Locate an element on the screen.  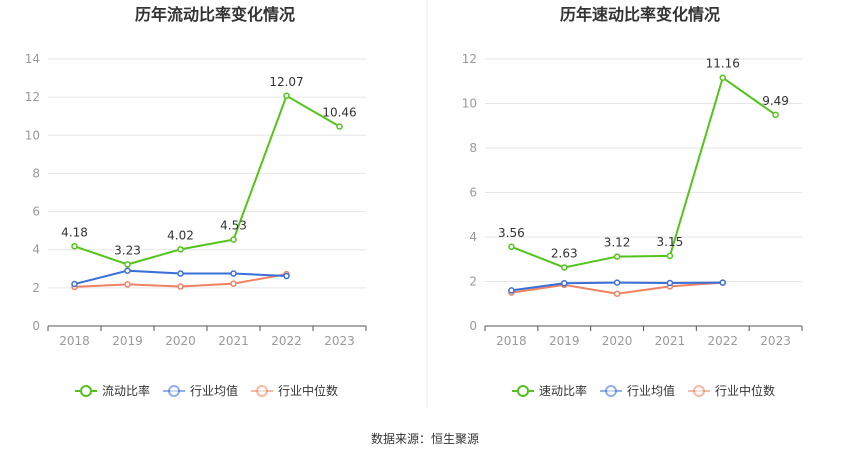
chart-title: 历年速动比率变化情况 is located at coordinates (640, 14).